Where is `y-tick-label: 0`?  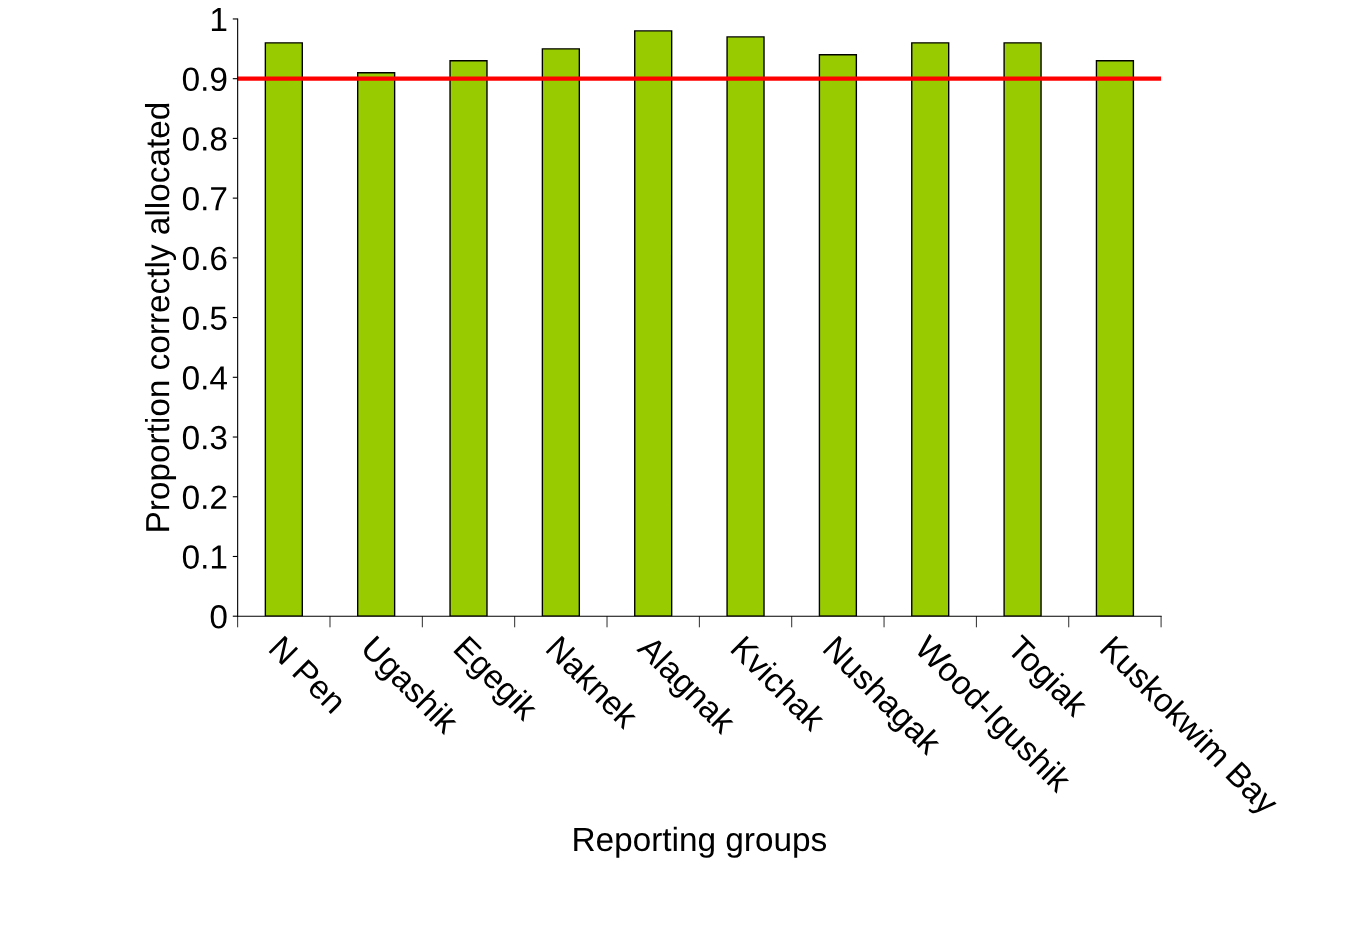 y-tick-label: 0 is located at coordinates (218, 617).